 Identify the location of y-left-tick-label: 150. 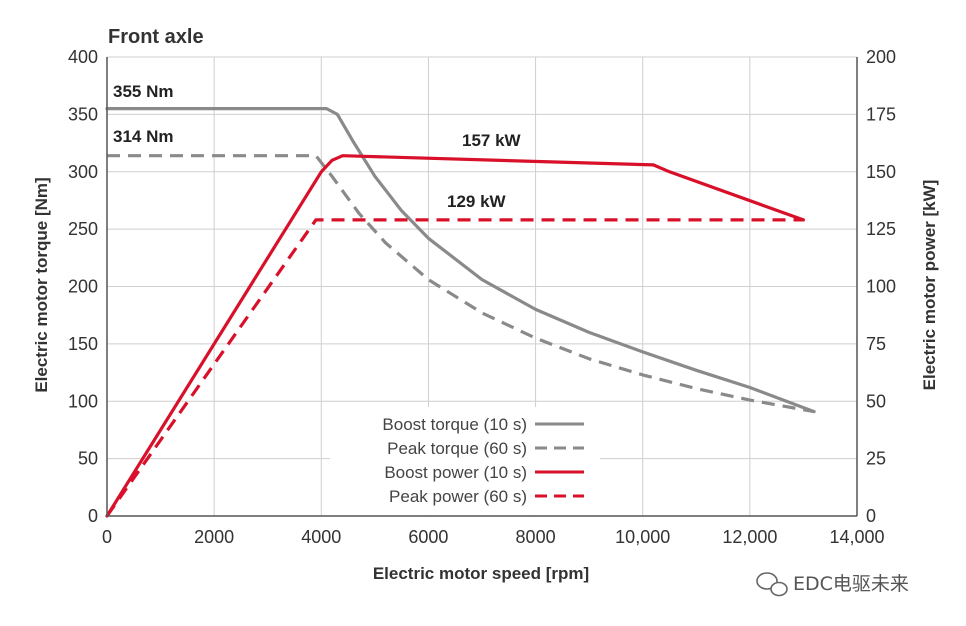
(83, 344).